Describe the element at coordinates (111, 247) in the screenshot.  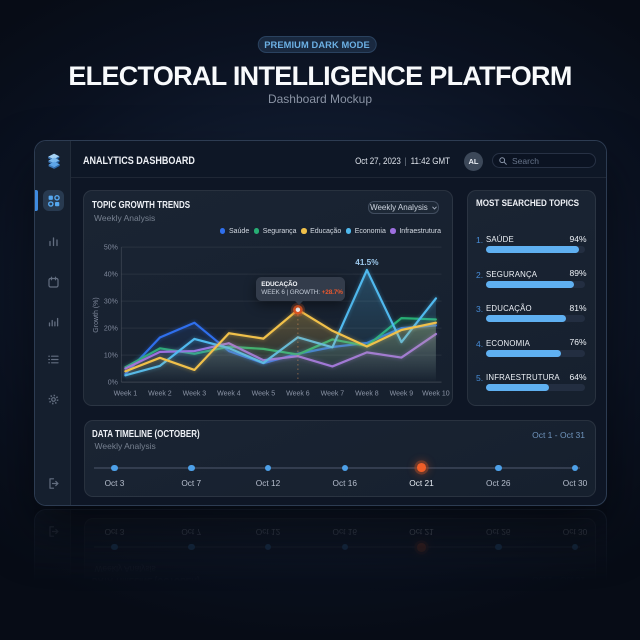
I see `svg-text: 50%` at that location.